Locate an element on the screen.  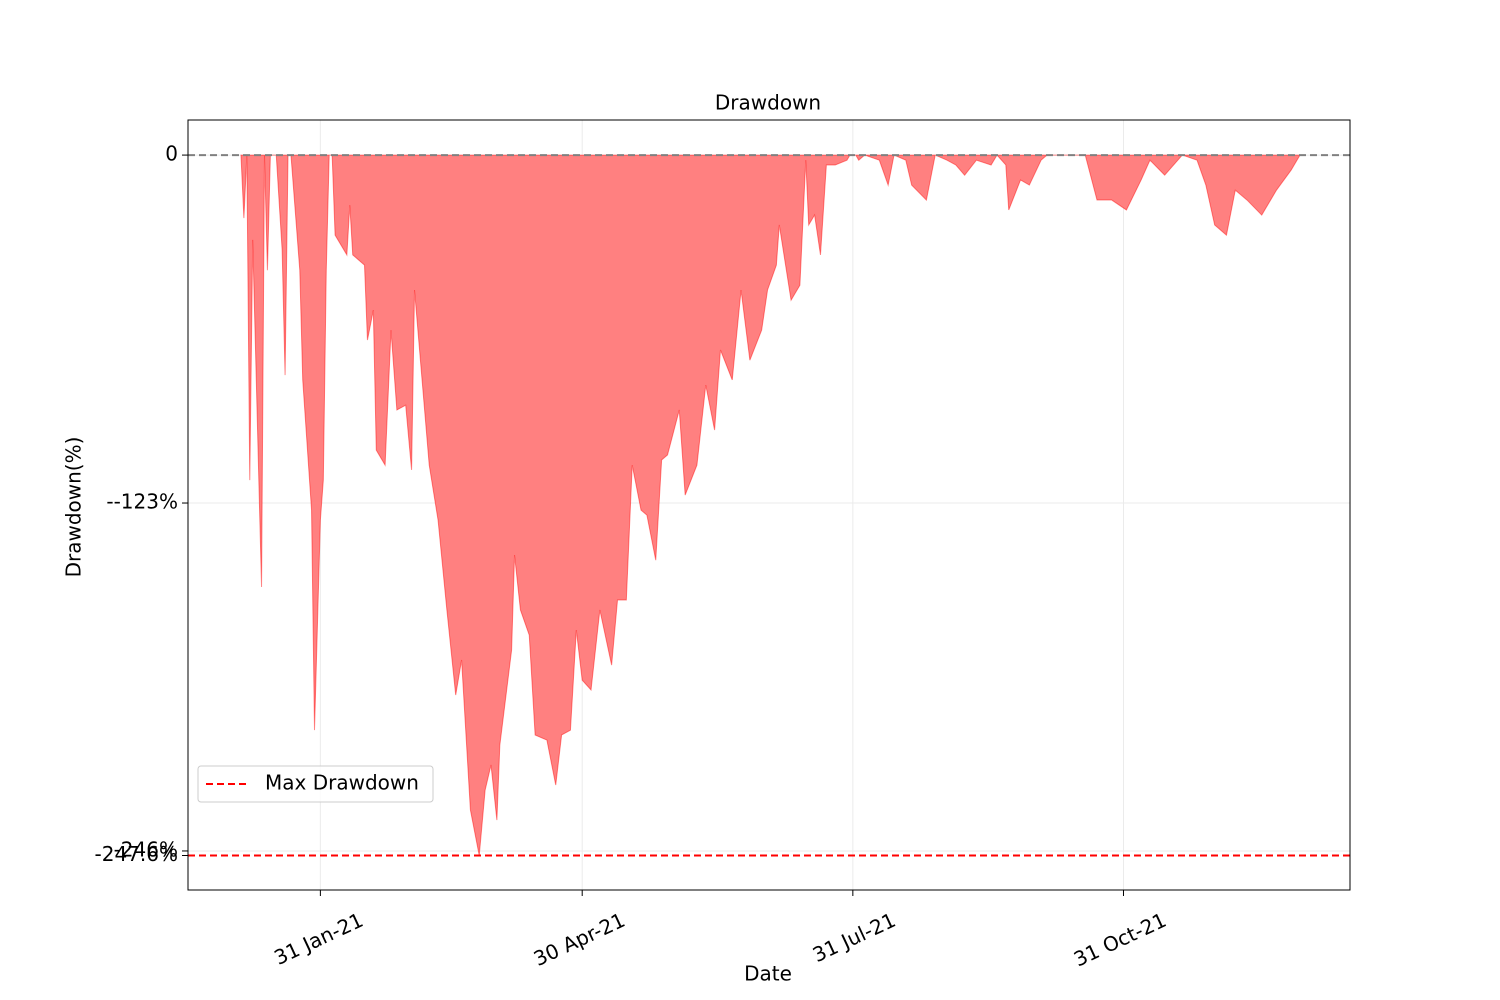
y-tick-label: -247.6% is located at coordinates (136, 854).